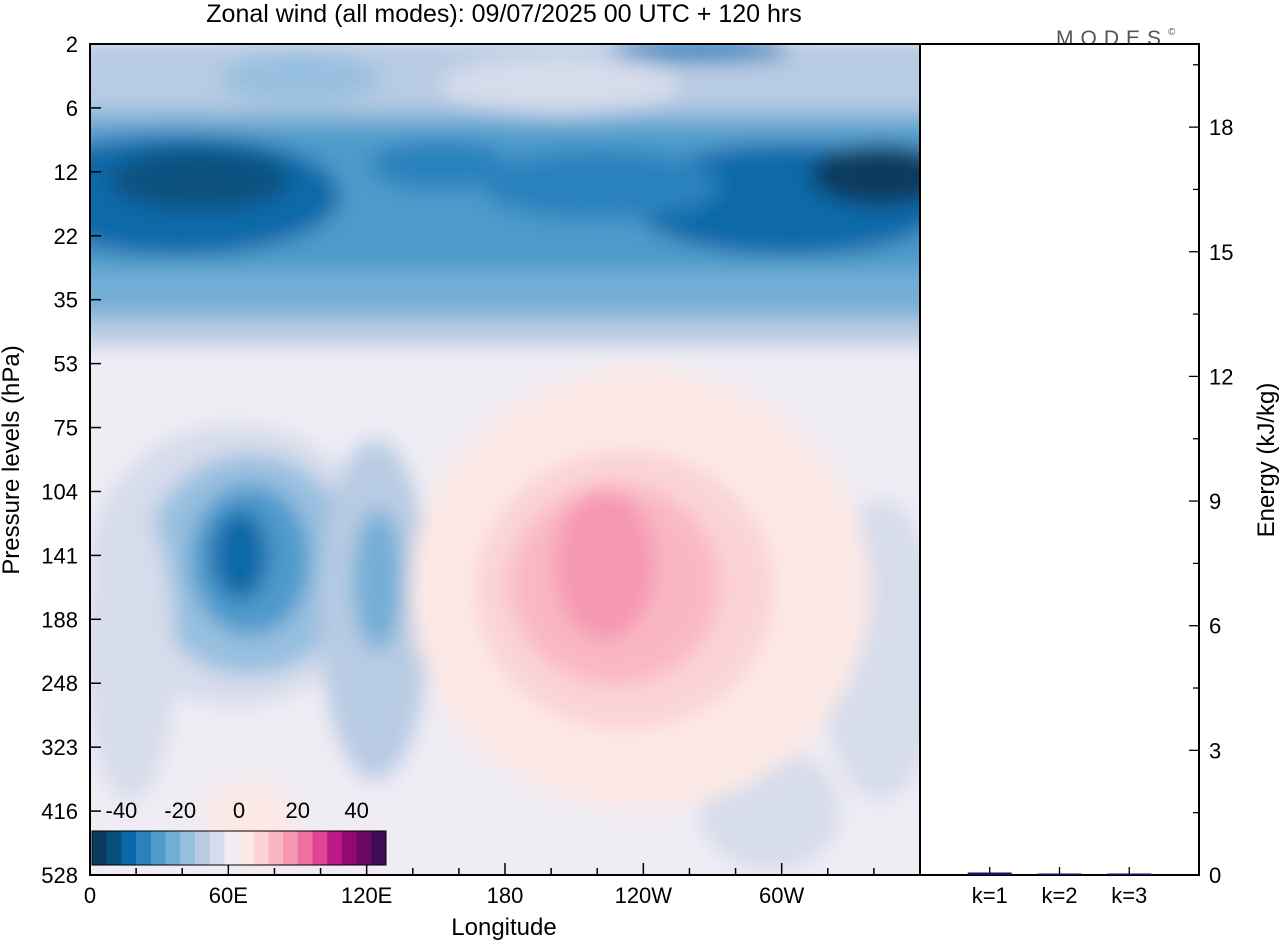 The image size is (1280, 942). What do you see at coordinates (239, 810) in the screenshot?
I see `colorbar-tick-label: 0` at bounding box center [239, 810].